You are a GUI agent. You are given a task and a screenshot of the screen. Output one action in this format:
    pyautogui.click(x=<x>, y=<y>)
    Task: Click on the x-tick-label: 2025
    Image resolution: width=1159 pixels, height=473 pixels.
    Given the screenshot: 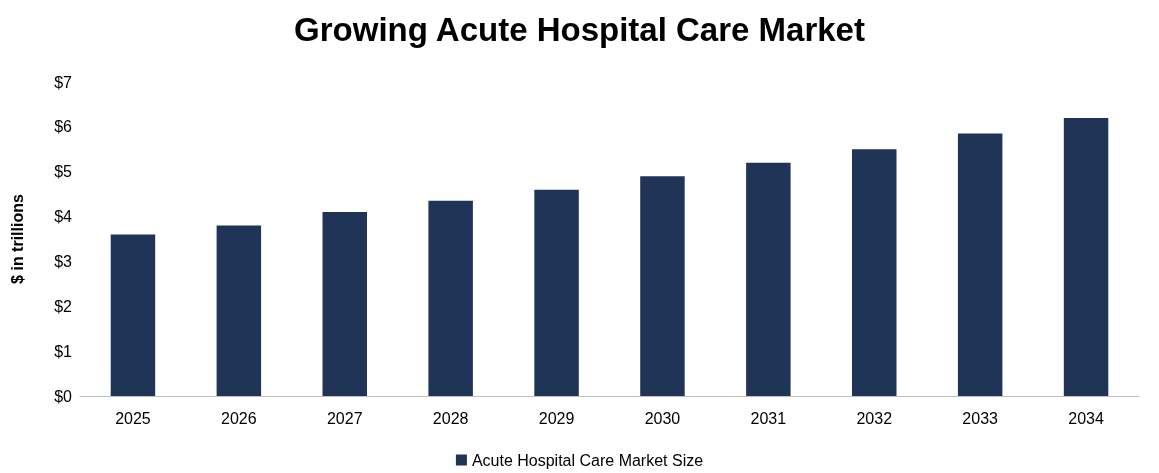 What is the action you would take?
    pyautogui.click(x=133, y=418)
    